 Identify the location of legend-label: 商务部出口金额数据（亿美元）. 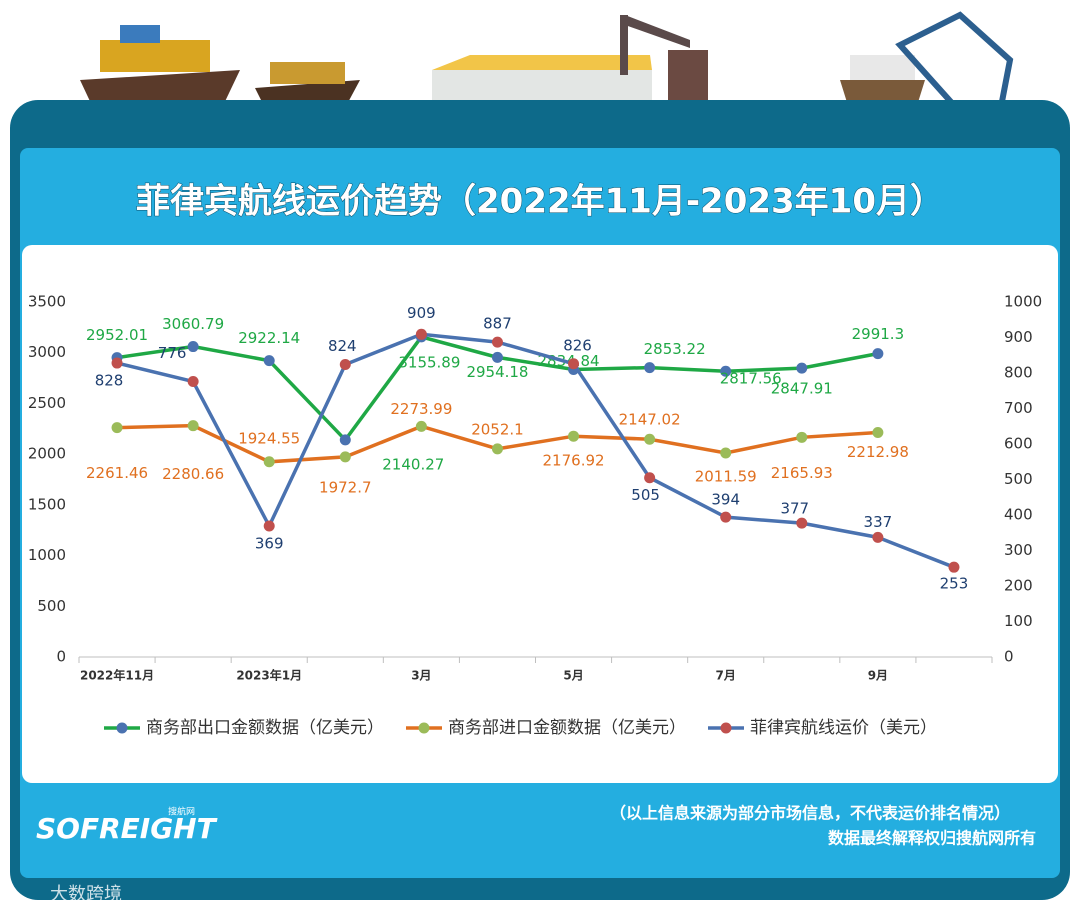
(265, 728).